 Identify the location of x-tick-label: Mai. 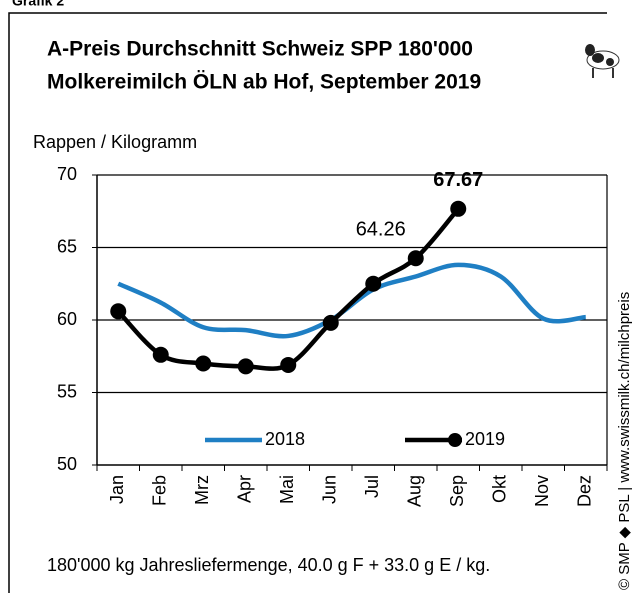
(287, 489).